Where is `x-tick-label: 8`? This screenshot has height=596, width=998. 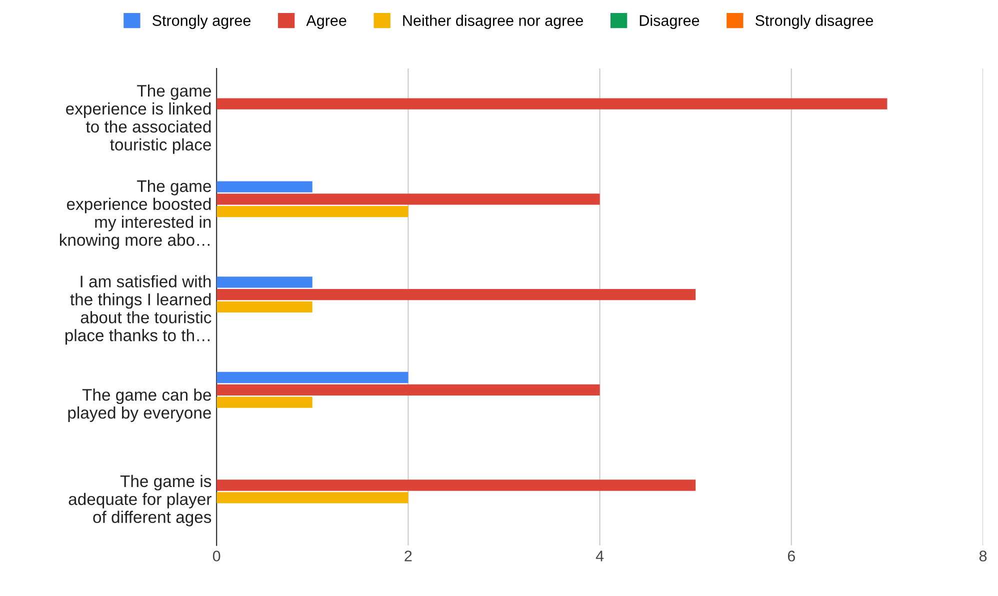 x-tick-label: 8 is located at coordinates (983, 556).